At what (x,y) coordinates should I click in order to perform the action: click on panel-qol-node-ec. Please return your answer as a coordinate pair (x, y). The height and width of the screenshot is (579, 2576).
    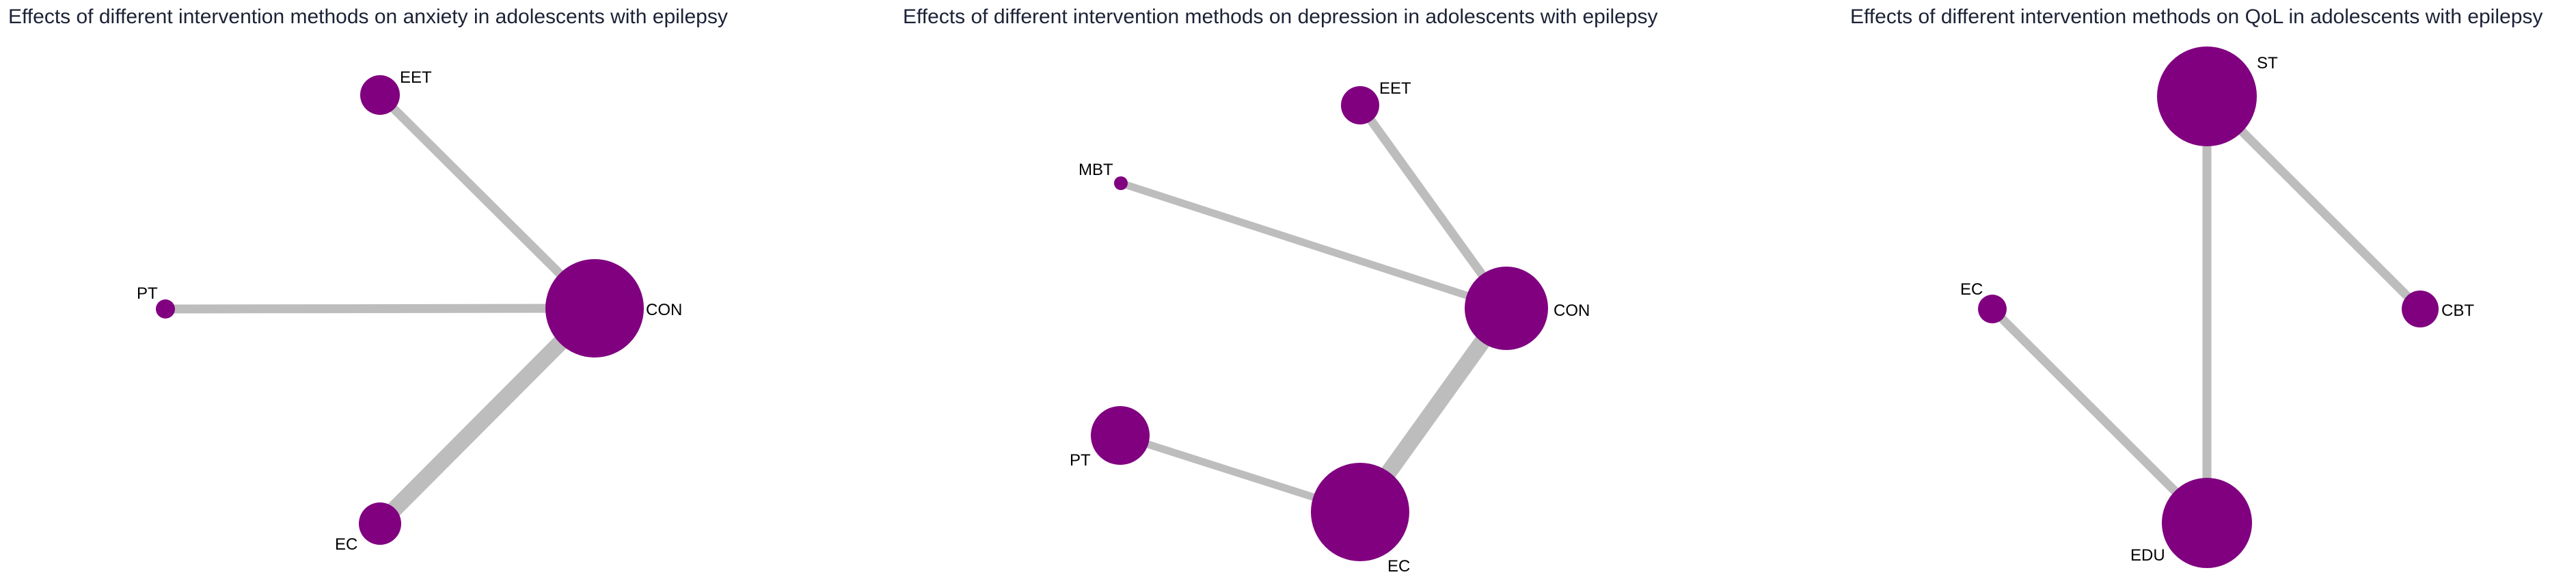
    Looking at the image, I should click on (1993, 309).